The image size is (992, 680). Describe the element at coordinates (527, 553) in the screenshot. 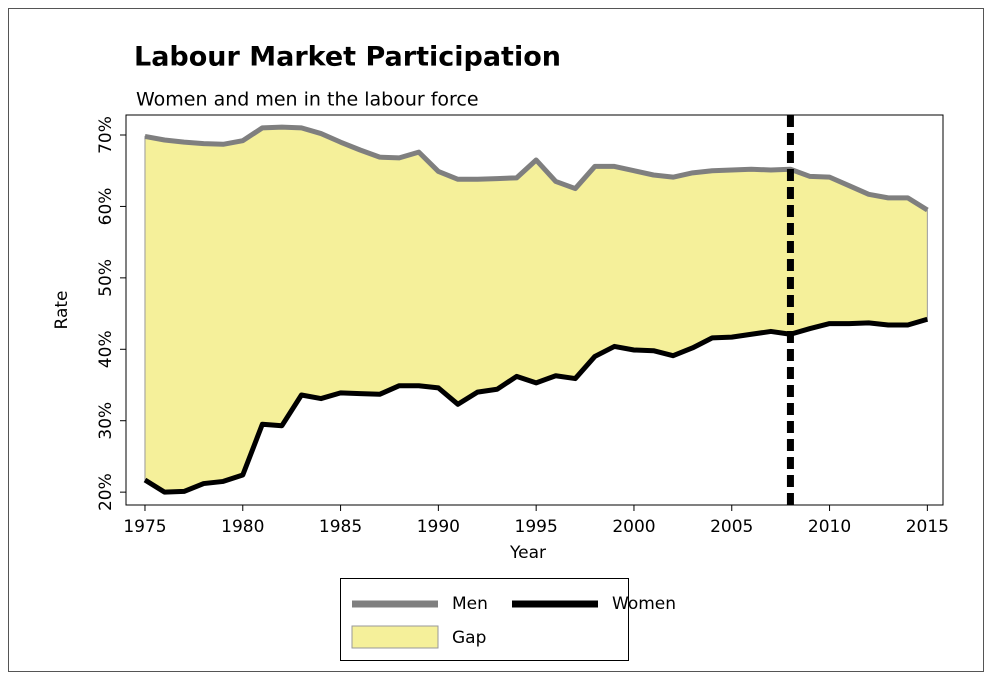

I see `x-axis-label: Year` at that location.